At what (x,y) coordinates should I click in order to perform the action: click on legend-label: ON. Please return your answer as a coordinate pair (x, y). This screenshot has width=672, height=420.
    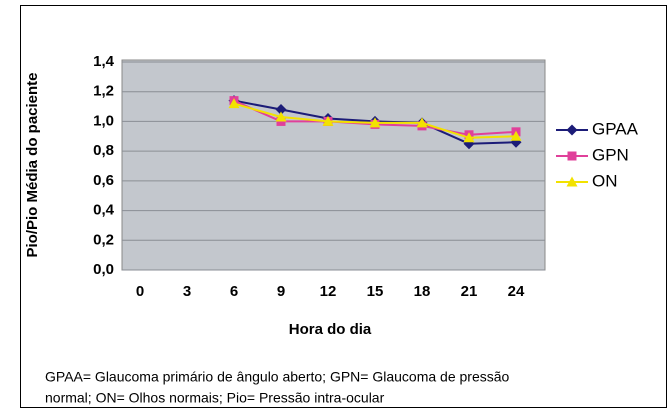
    Looking at the image, I should click on (605, 180).